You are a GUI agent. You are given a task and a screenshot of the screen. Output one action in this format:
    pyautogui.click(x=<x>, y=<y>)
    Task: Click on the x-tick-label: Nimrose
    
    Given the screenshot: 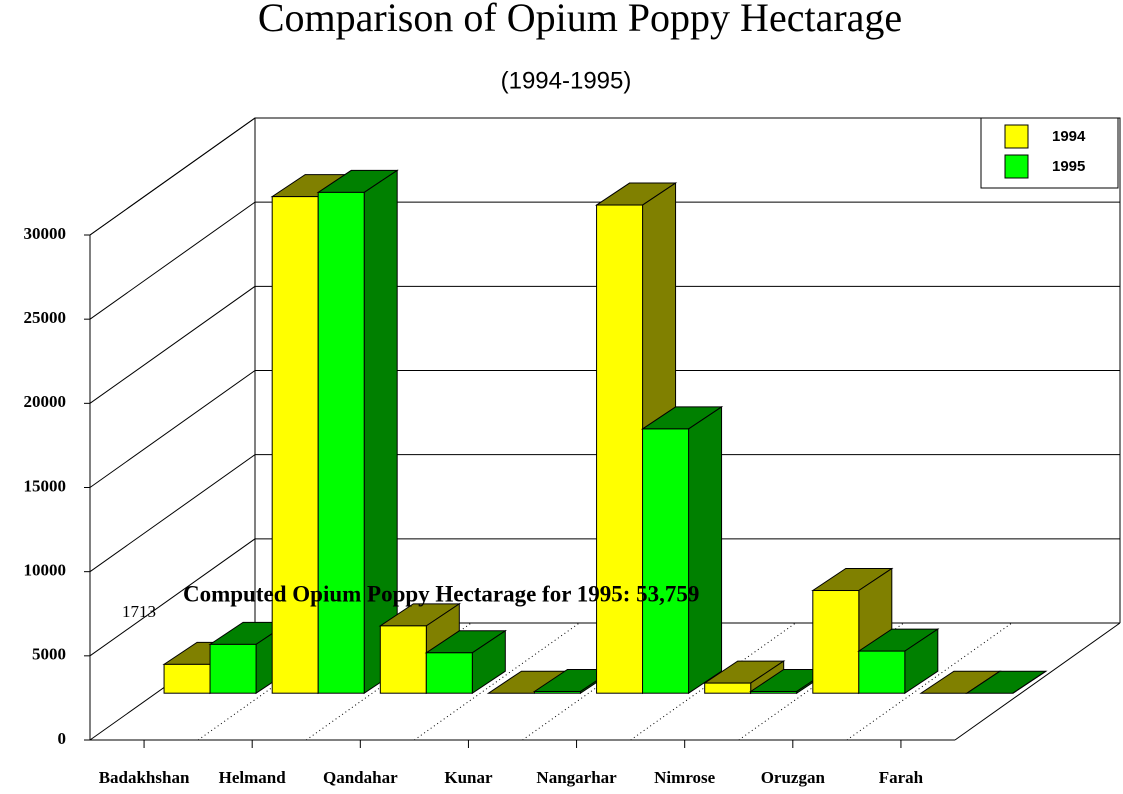 What is the action you would take?
    pyautogui.click(x=685, y=777)
    